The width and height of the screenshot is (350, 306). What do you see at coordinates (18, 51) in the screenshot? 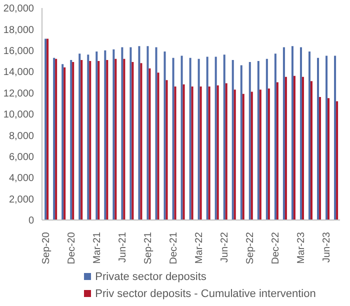
I see `y-tick-label: 16,000` at bounding box center [18, 51].